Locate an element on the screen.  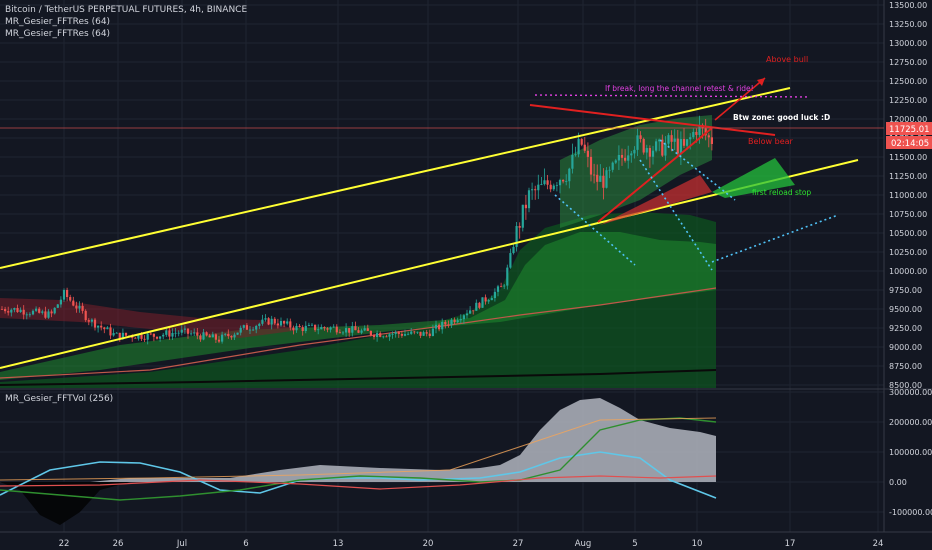
volume-indicator-label: MR_Gesier_FFTVol (256) is located at coordinates (59, 399).